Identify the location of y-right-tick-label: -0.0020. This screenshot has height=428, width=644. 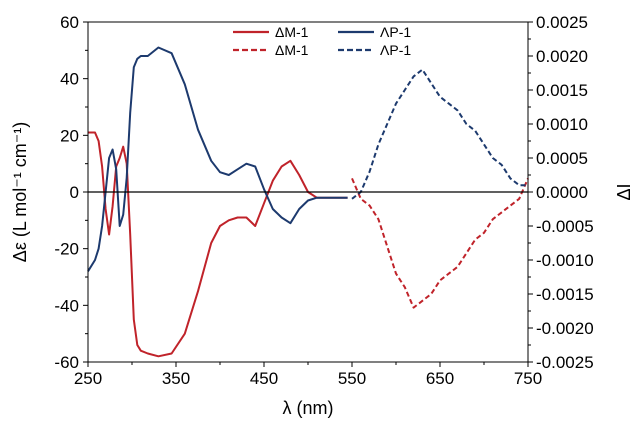
(565, 328).